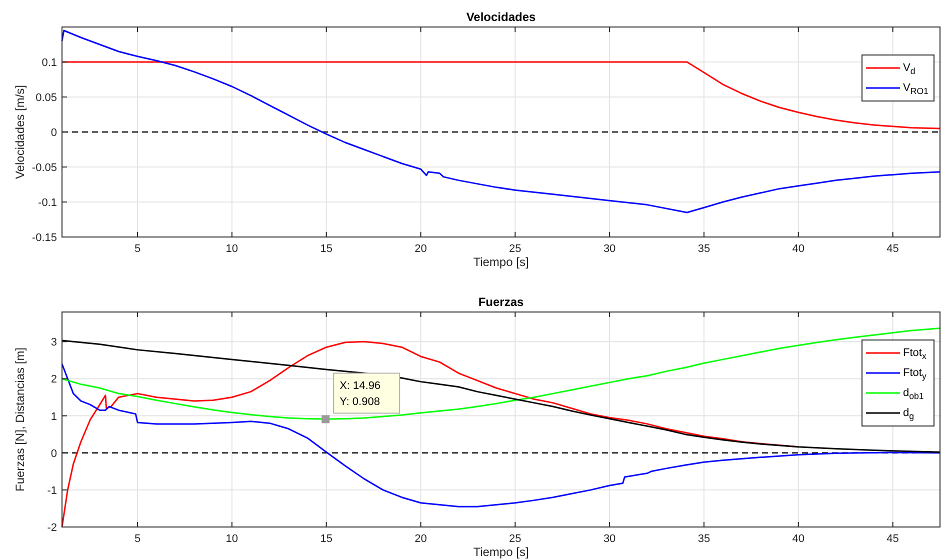 The width and height of the screenshot is (943, 559). What do you see at coordinates (501, 302) in the screenshot?
I see `chart-title: Fuerzas` at bounding box center [501, 302].